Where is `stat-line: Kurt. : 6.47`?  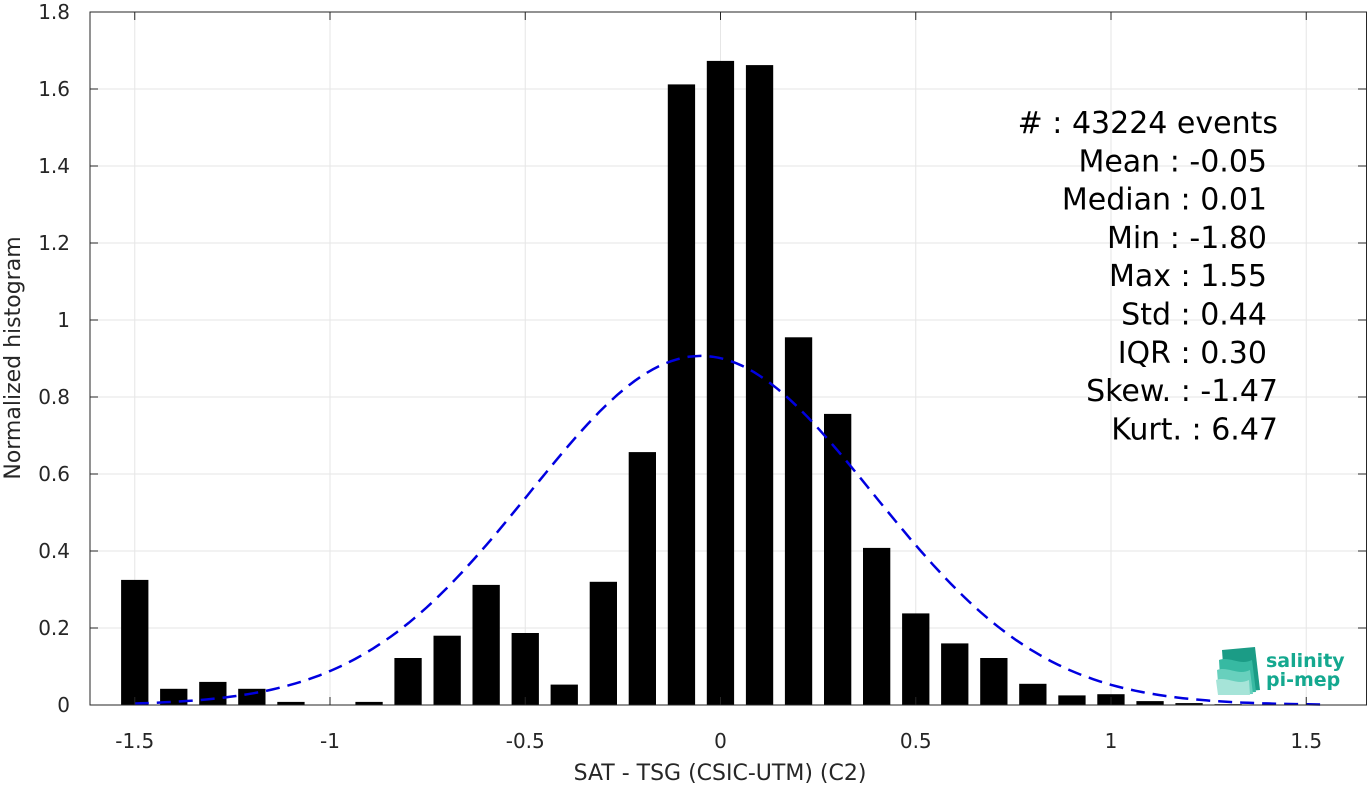 stat-line: Kurt. : 6.47 is located at coordinates (1194, 429).